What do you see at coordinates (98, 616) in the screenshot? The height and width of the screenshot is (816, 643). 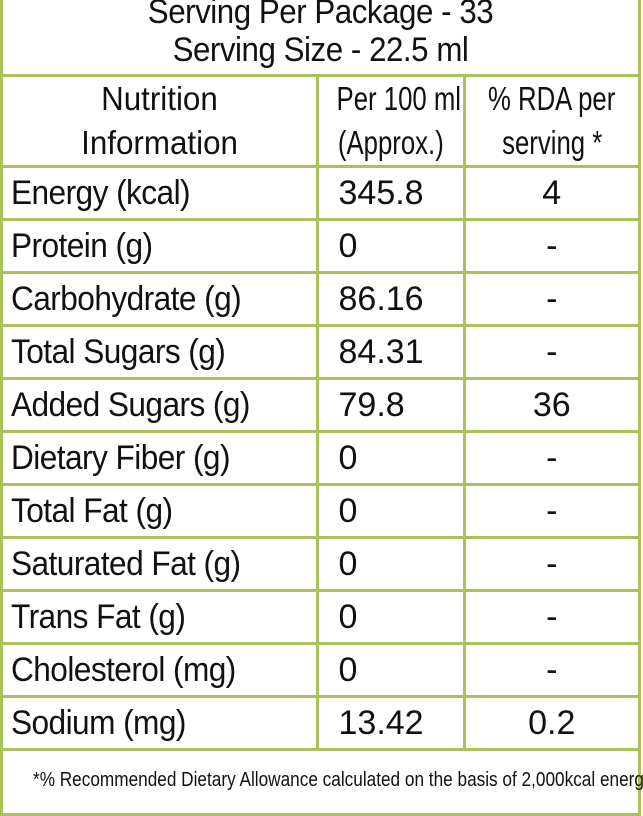 I see `nutrient-name-text: Trans Fat (g)` at bounding box center [98, 616].